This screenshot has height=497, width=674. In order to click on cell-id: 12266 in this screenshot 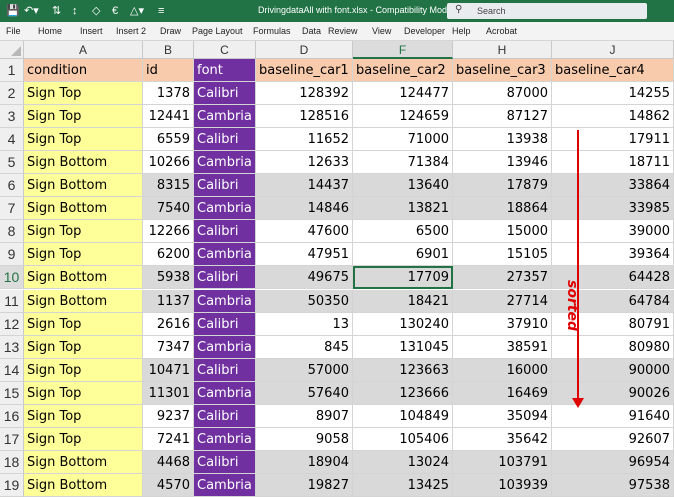, I will do `click(168, 232)`.